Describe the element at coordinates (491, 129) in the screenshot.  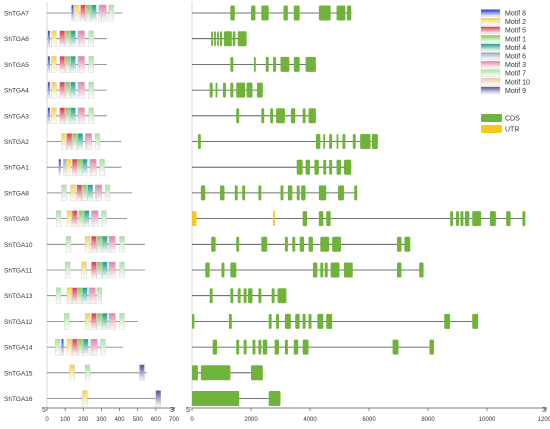
I see `legend-swatch-utr` at that location.